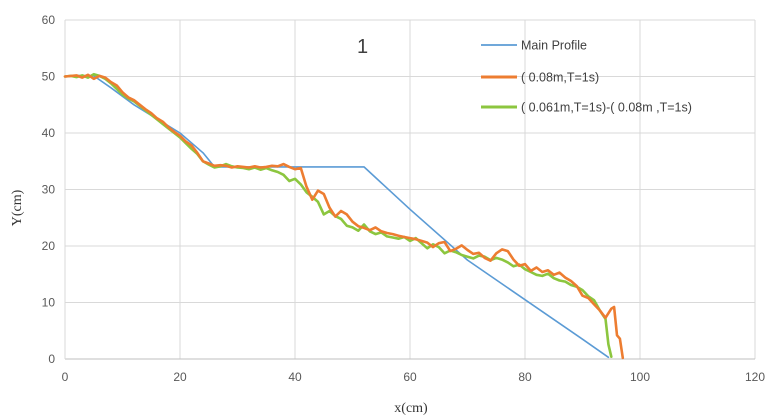 Image resolution: width=769 pixels, height=417 pixels. What do you see at coordinates (295, 377) in the screenshot?
I see `x-tick-label: 40` at bounding box center [295, 377].